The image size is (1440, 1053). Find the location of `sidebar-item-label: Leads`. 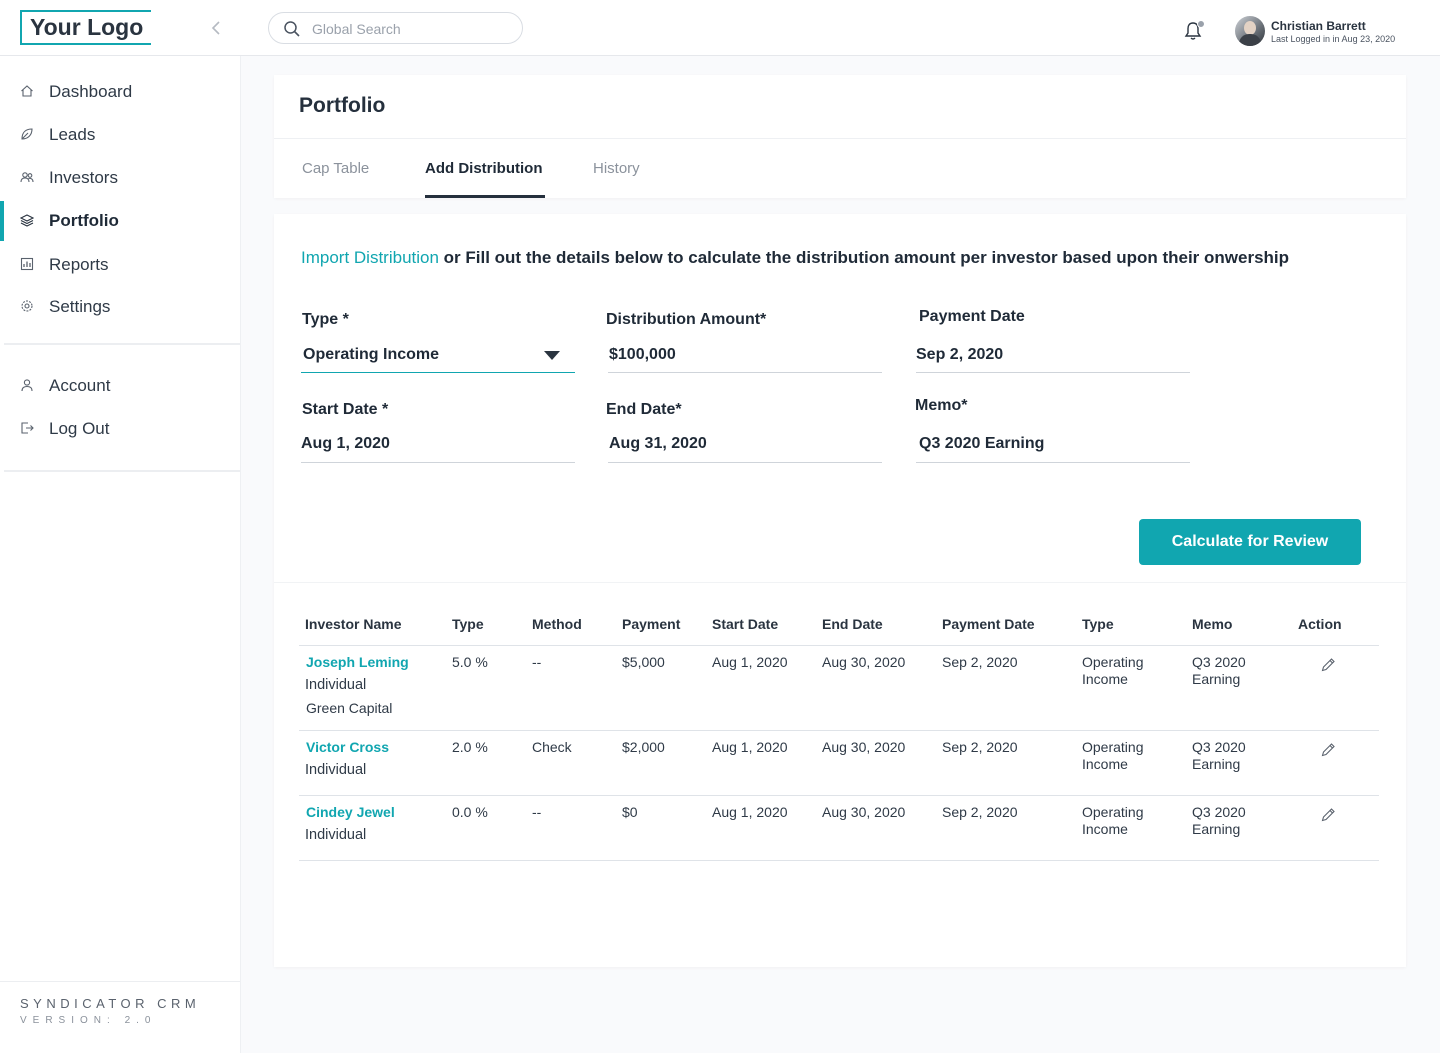

sidebar-item-label: Leads is located at coordinates (72, 134).